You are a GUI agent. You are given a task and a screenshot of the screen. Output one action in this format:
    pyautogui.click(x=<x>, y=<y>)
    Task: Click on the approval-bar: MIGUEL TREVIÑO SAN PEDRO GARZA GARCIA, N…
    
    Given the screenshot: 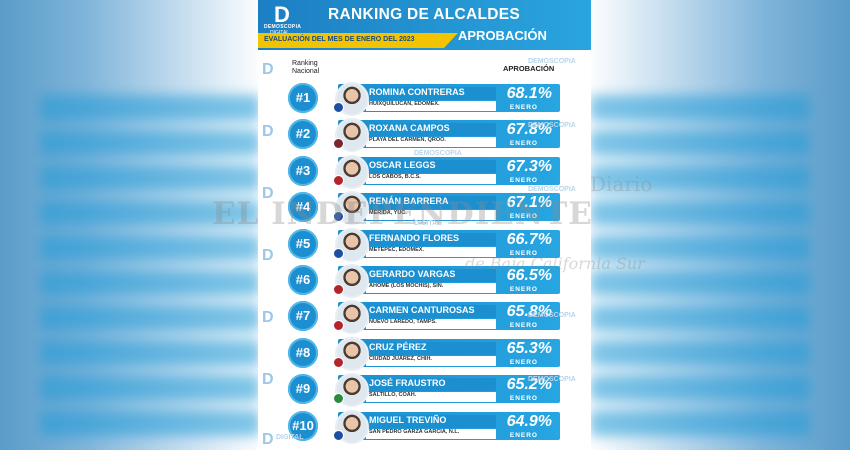 What is the action you would take?
    pyautogui.click(x=449, y=425)
    